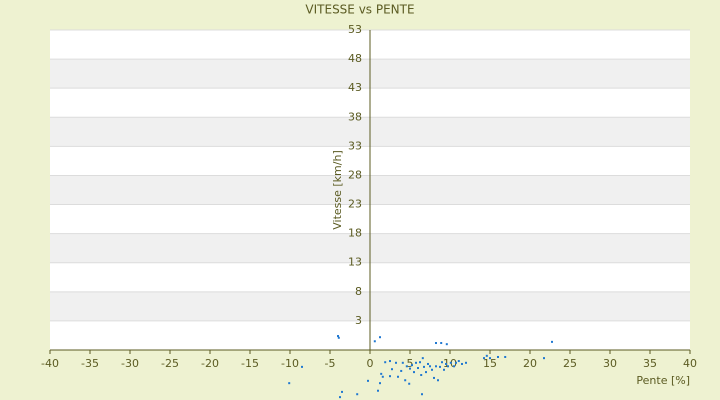 The image size is (720, 400). I want to click on x-tick-label: 5, so click(410, 363).